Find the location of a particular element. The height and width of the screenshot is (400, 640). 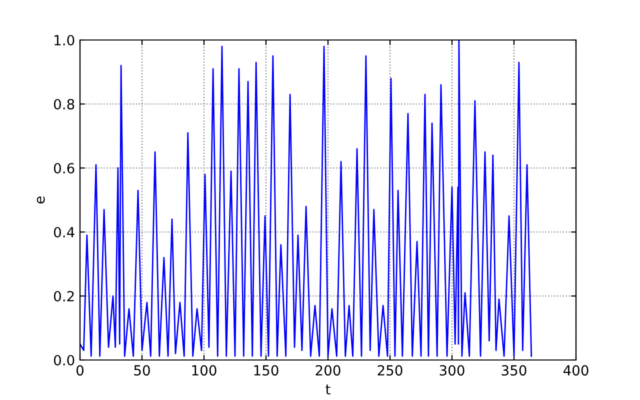

x-tick-label: 0 is located at coordinates (80, 370).